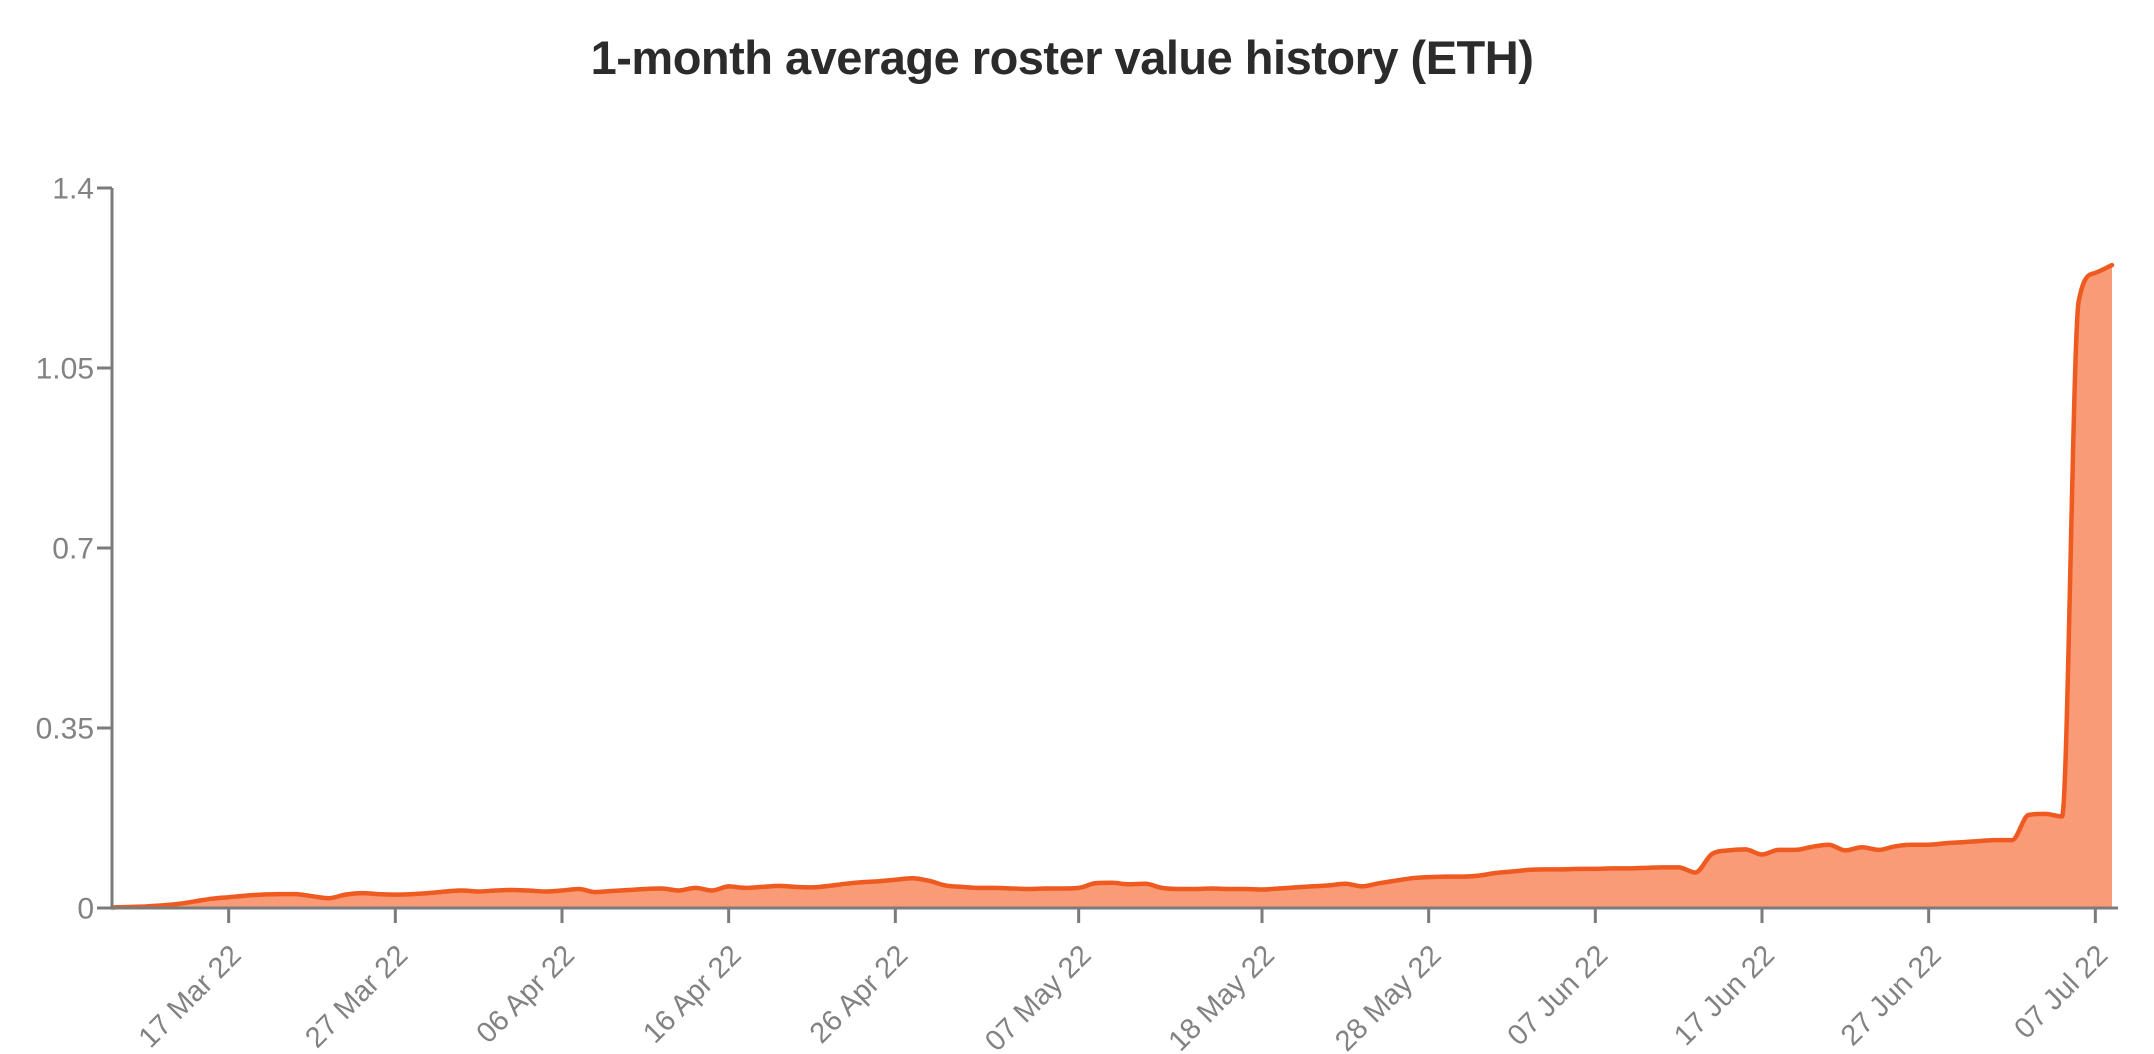 This screenshot has width=2154, height=1054. Describe the element at coordinates (85, 909) in the screenshot. I see `y-tick-label: 0` at that location.